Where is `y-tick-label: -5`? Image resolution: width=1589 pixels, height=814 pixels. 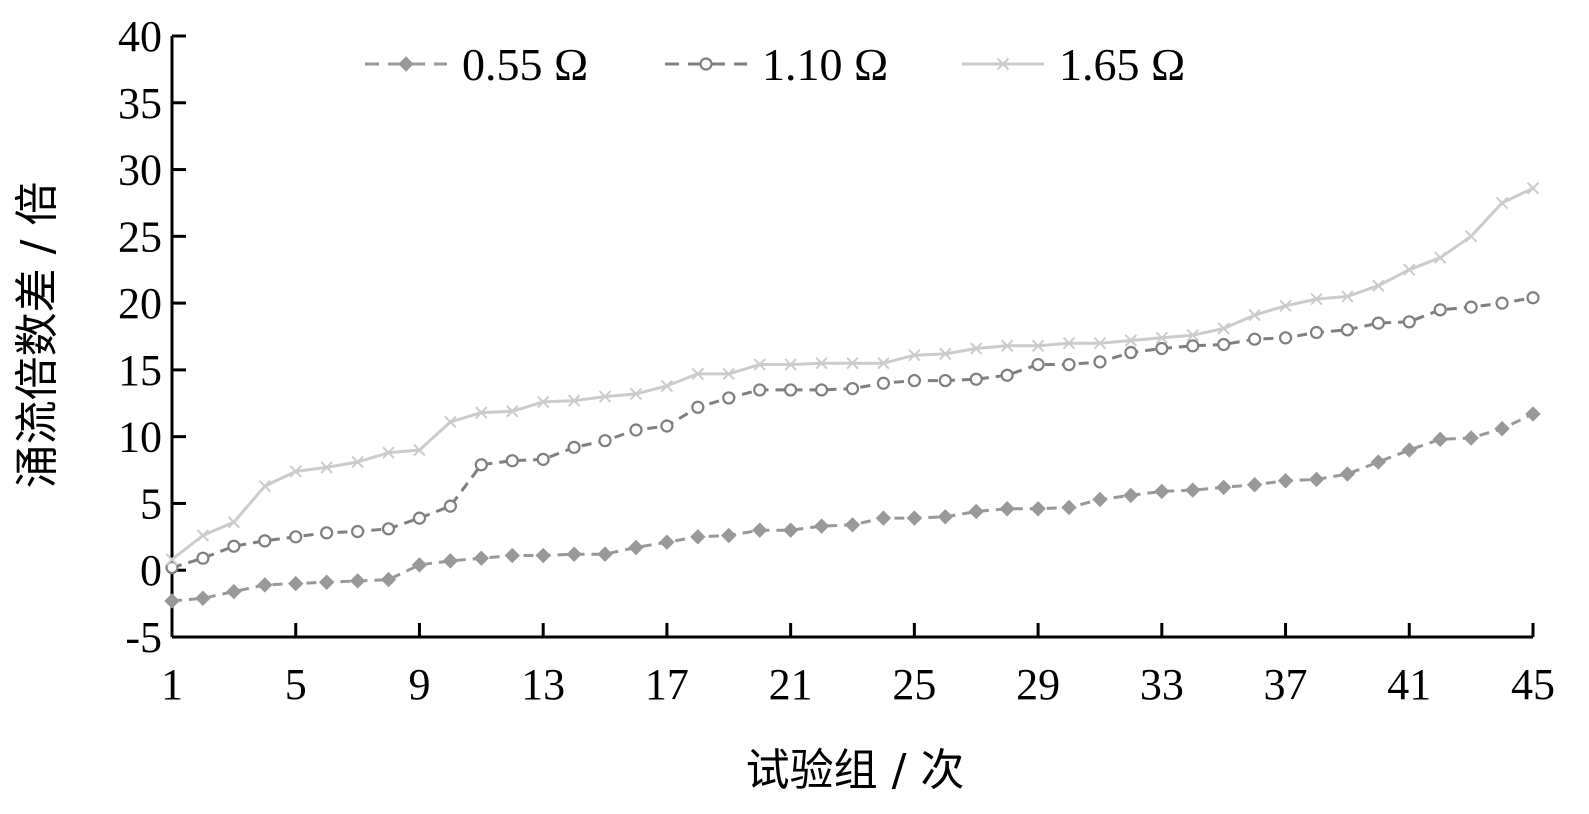
y-tick-label: -5 is located at coordinates (143, 637).